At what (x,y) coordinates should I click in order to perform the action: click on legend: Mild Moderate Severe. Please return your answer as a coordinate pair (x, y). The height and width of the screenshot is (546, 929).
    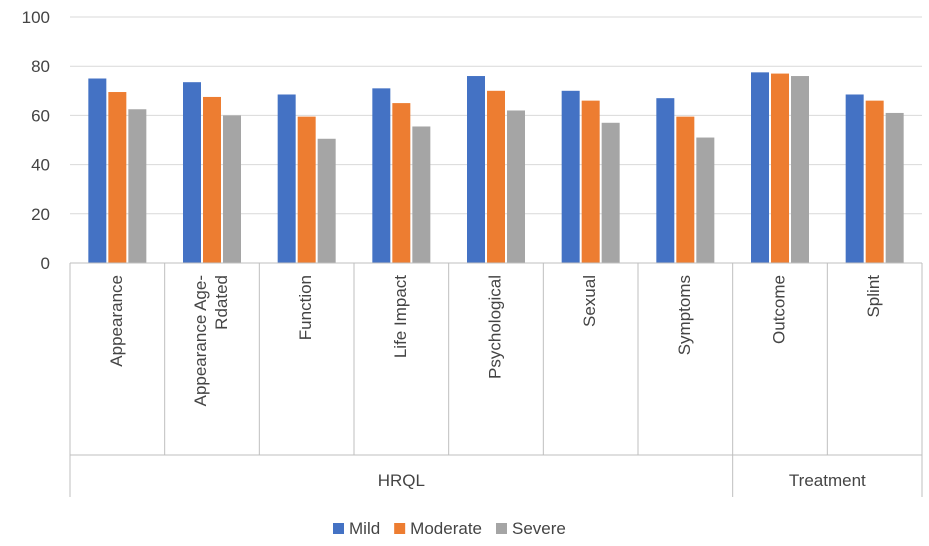
    Looking at the image, I should click on (449, 528).